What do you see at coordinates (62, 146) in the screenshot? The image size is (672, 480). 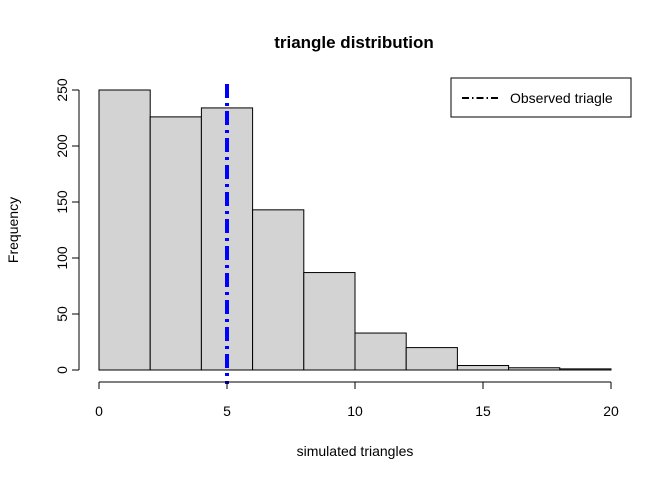 I see `y-tick-label-200: 200` at bounding box center [62, 146].